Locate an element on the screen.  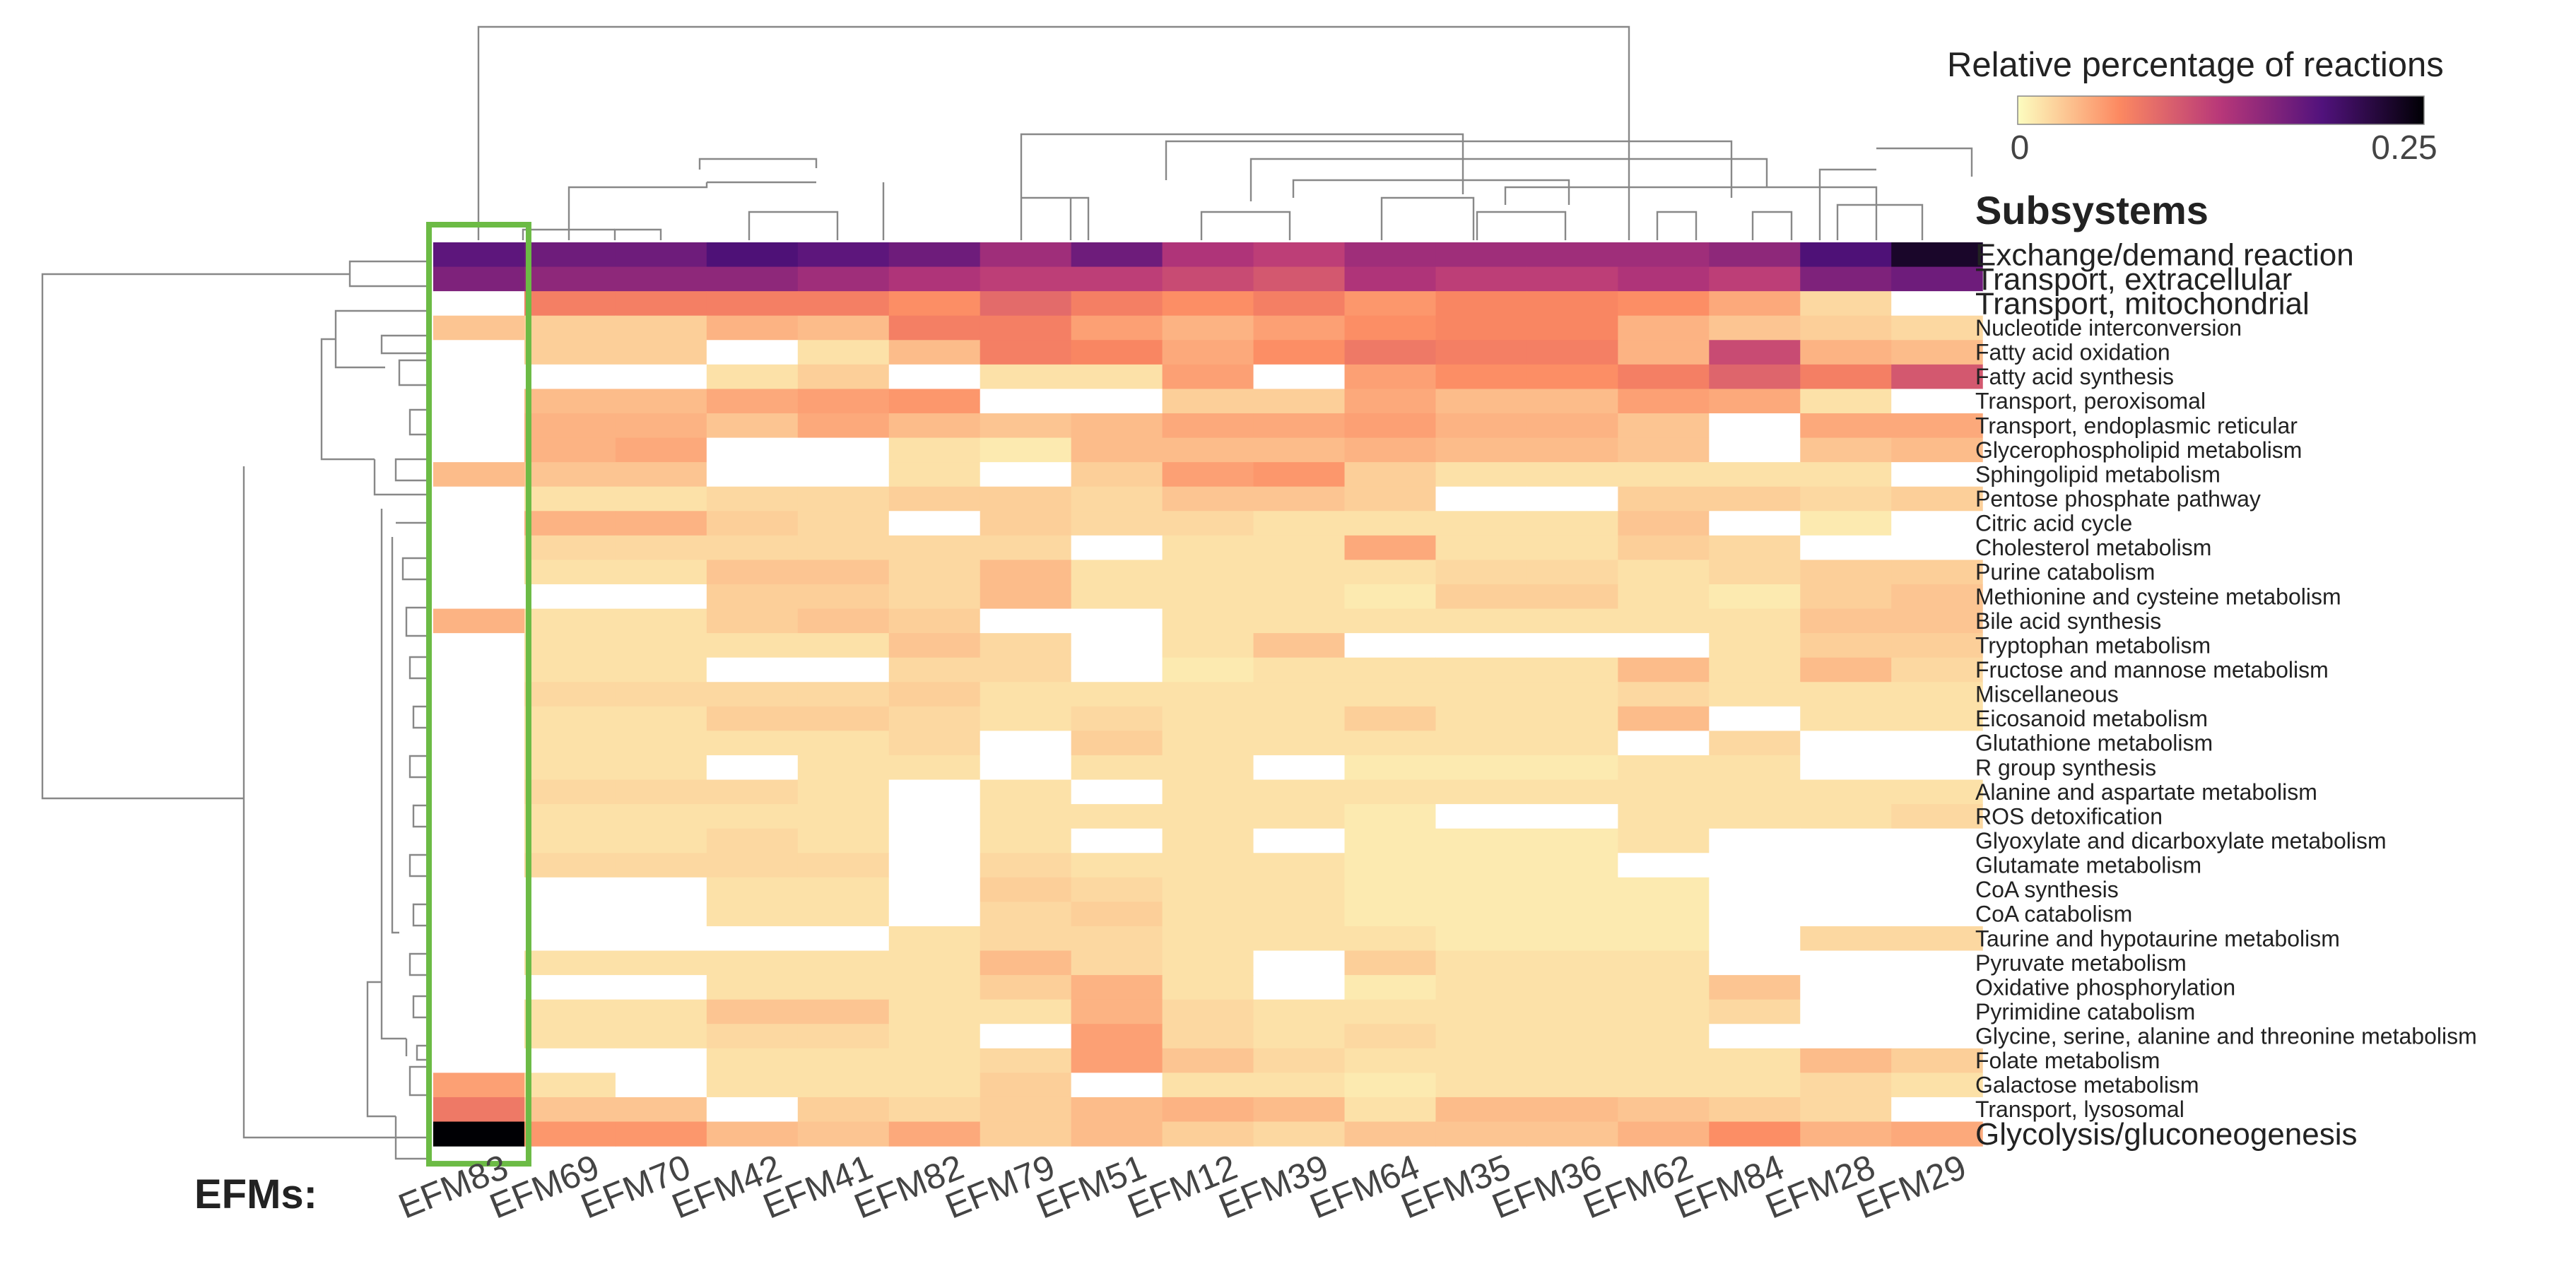
row-label: Pyruvate metabolism is located at coordinates (2081, 963).